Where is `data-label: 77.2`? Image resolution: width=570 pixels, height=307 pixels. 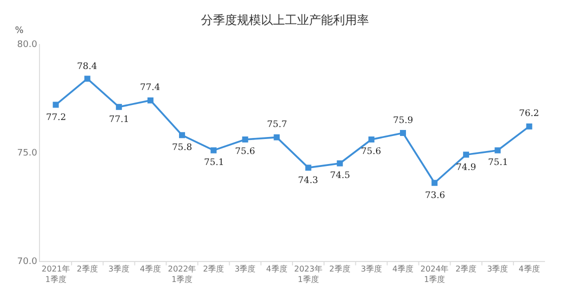 data-label: 77.2 is located at coordinates (56, 118).